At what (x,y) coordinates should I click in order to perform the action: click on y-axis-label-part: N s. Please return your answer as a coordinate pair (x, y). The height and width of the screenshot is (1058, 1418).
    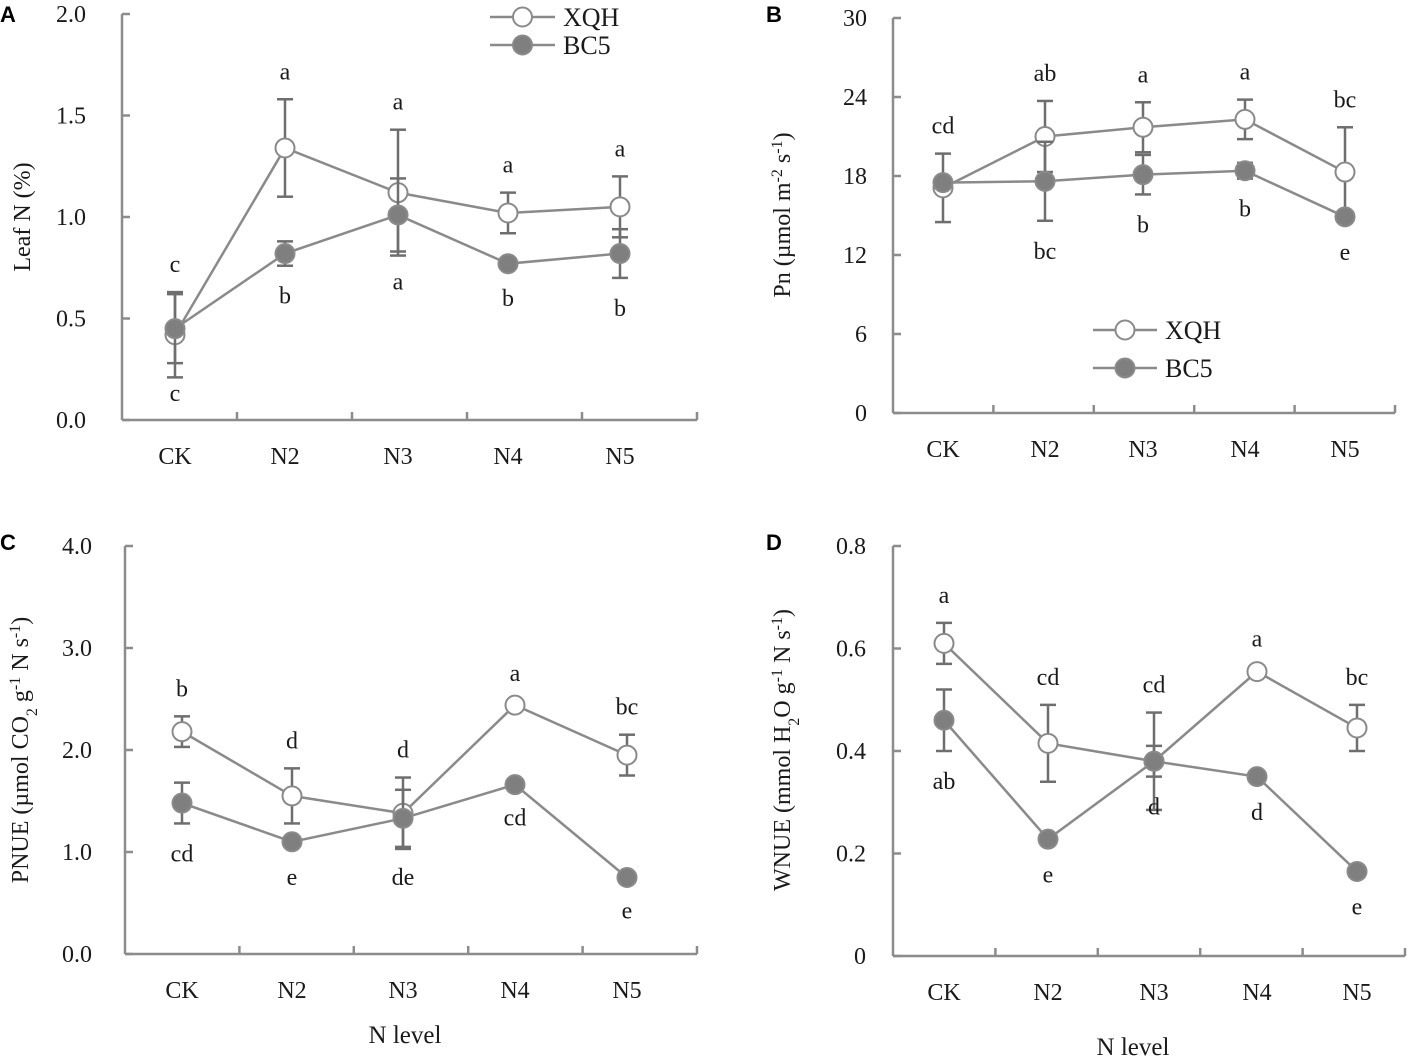
    Looking at the image, I should click on (783, 649).